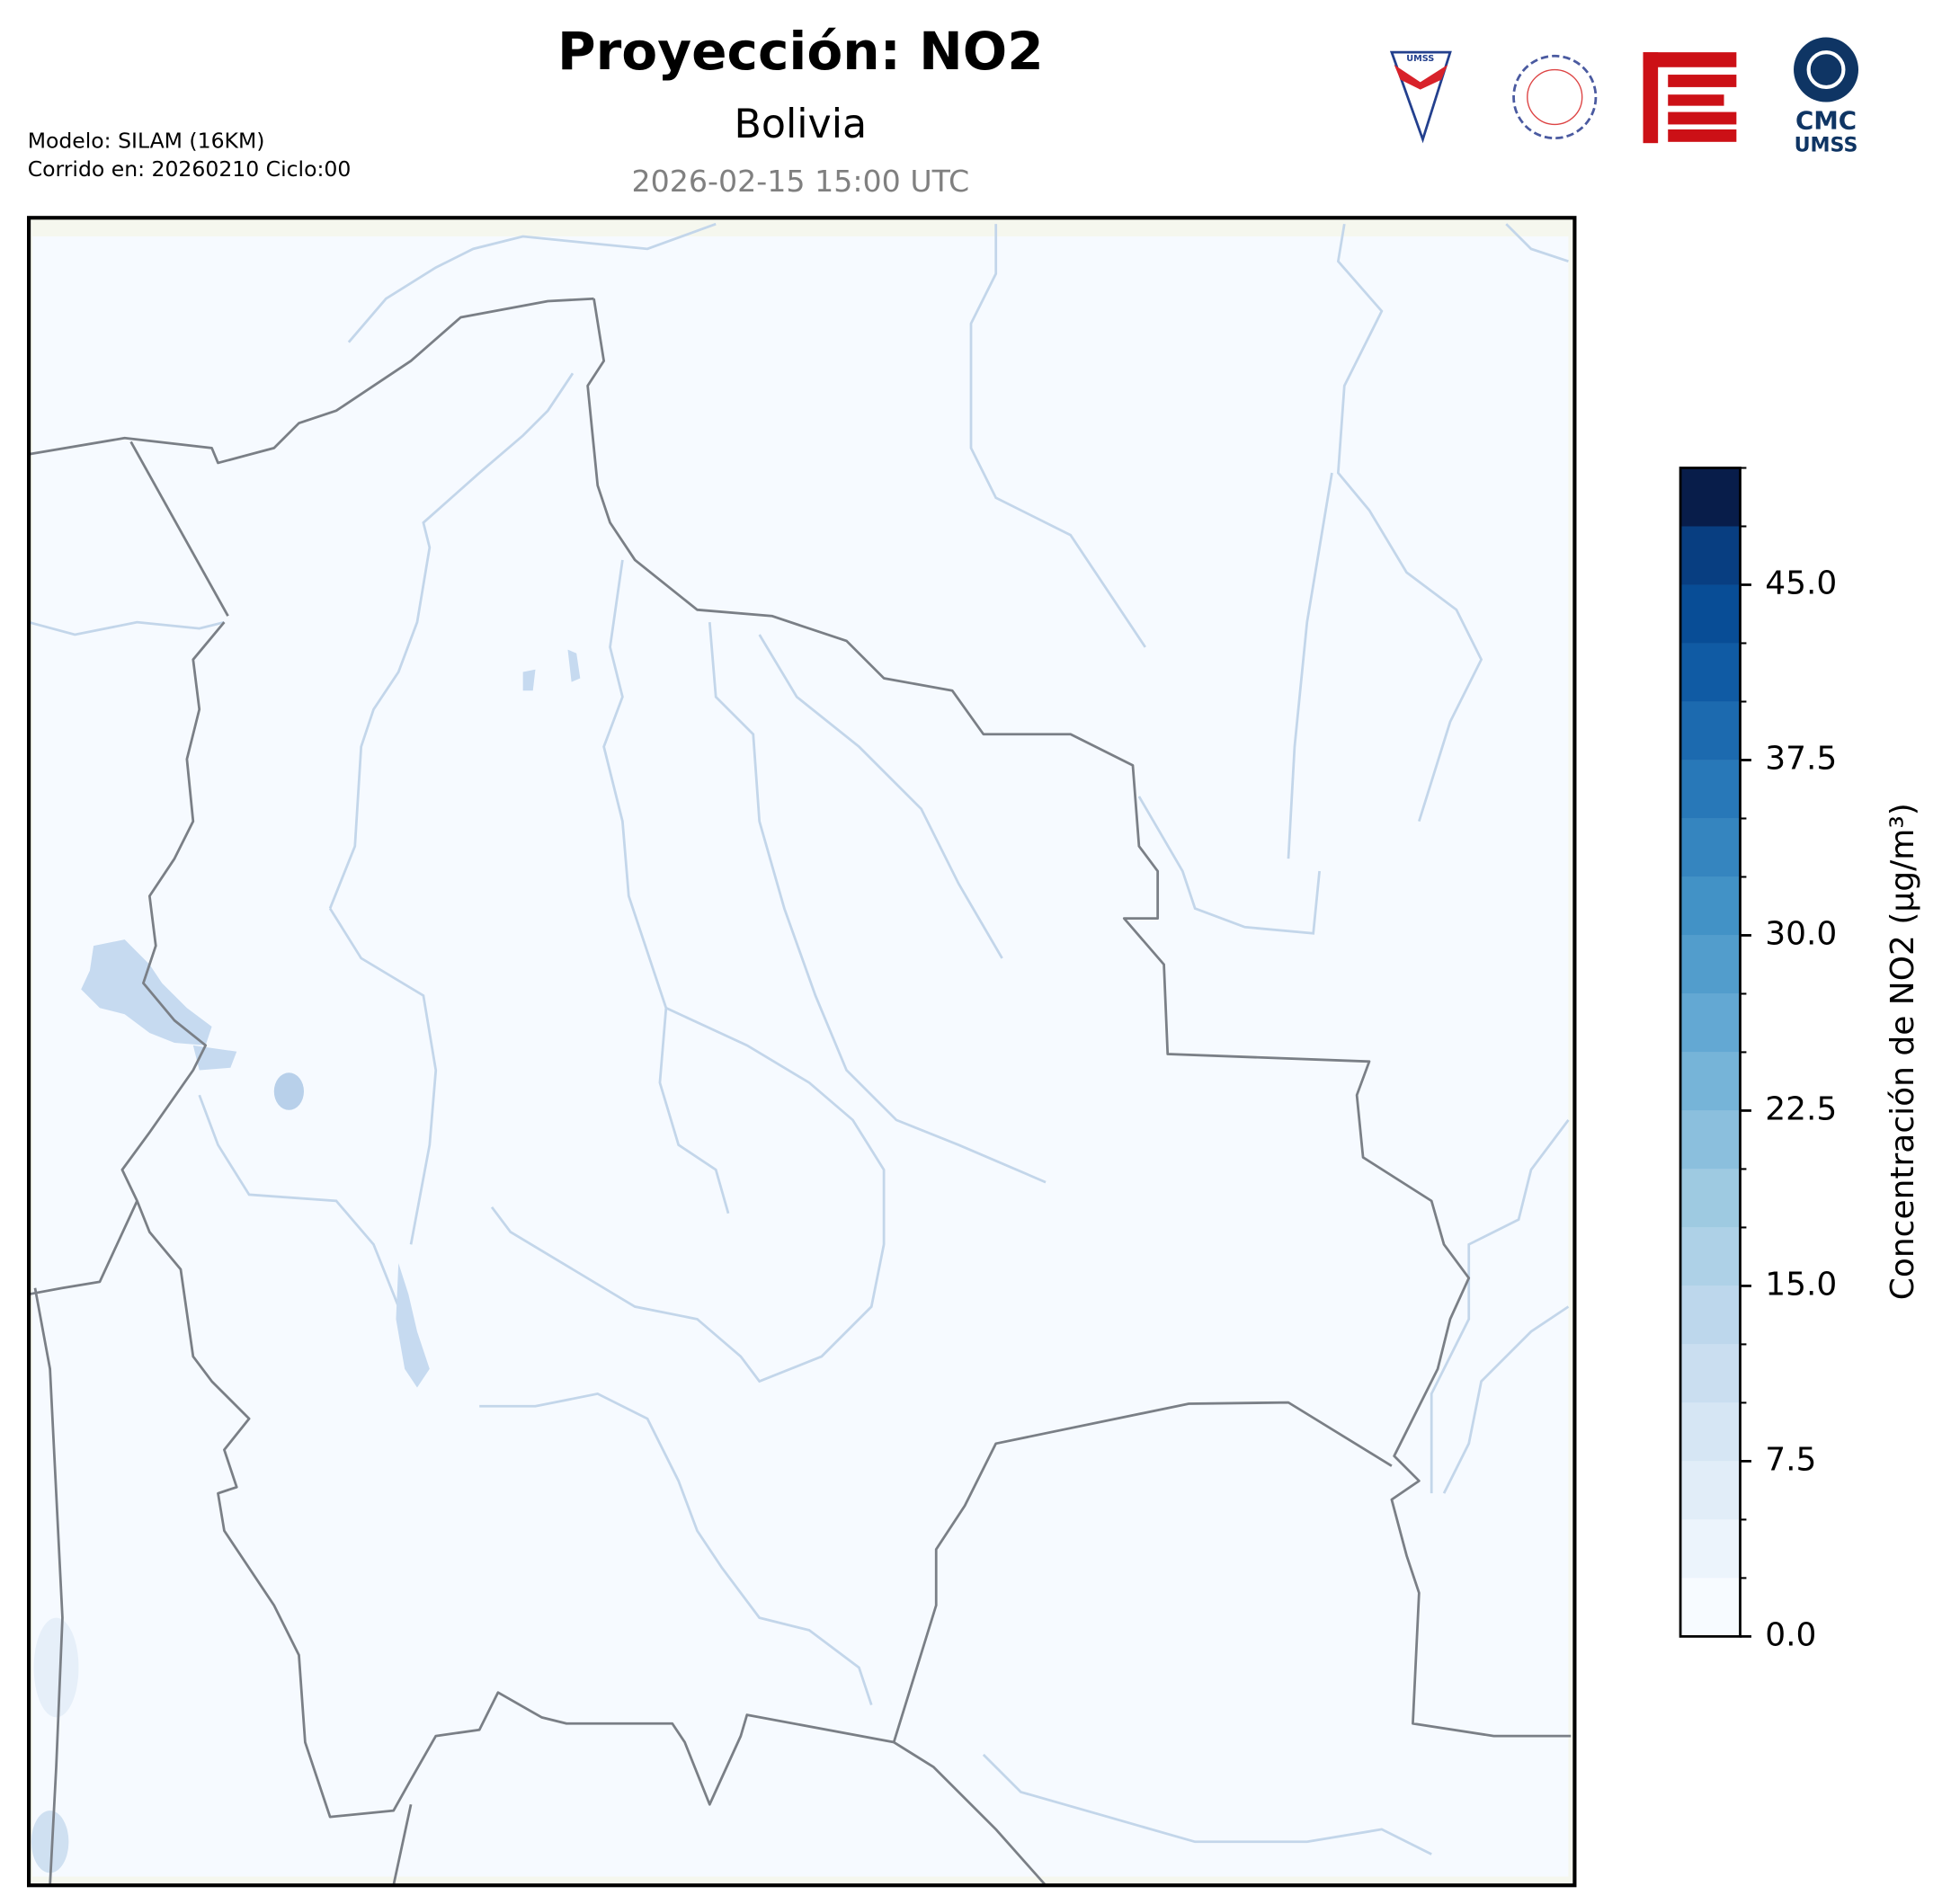 This screenshot has height=1904, width=1942. Describe the element at coordinates (1420, 59) in the screenshot. I see `umss-logo-text: UMSS` at that location.